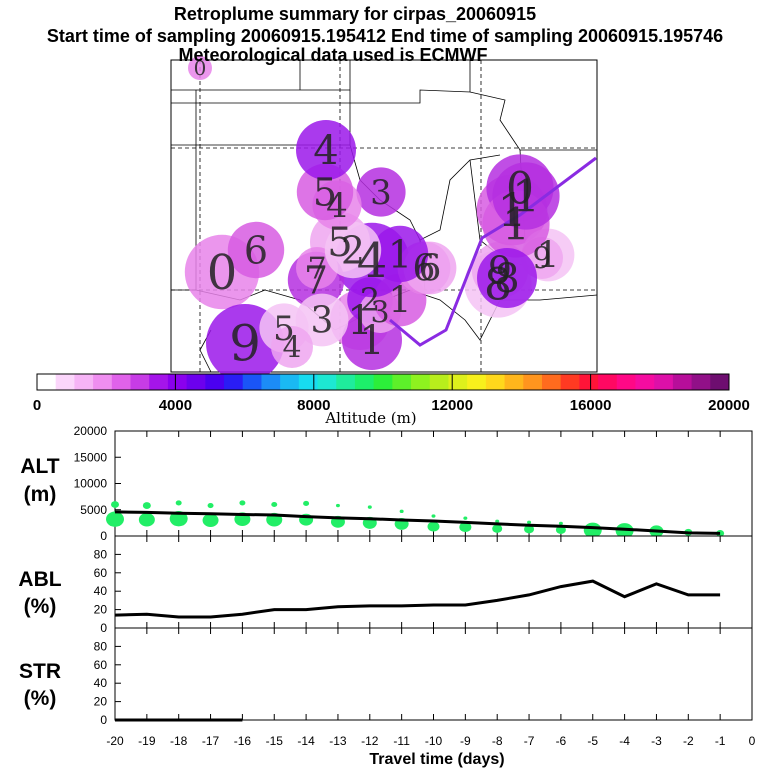 This screenshot has width=768, height=768. I want to click on y-tick-label: 0, so click(103, 720).